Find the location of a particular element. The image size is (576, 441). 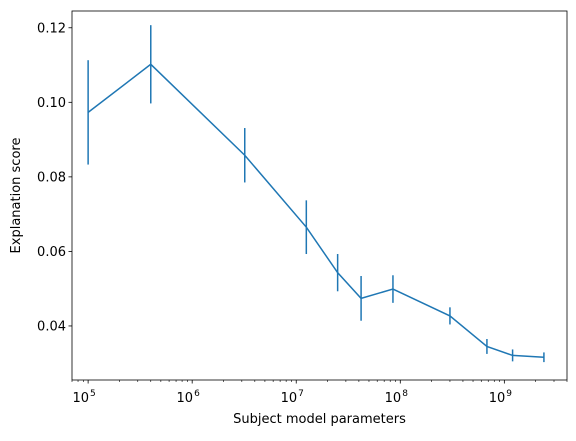

x-tick-label: 10⁷ is located at coordinates (292, 397).